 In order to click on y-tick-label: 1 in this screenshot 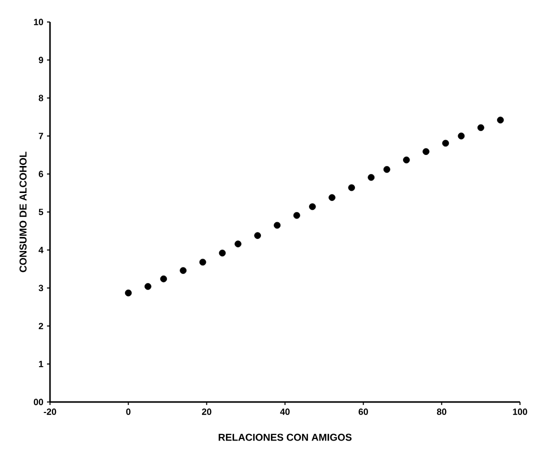, I will do `click(41, 364)`.